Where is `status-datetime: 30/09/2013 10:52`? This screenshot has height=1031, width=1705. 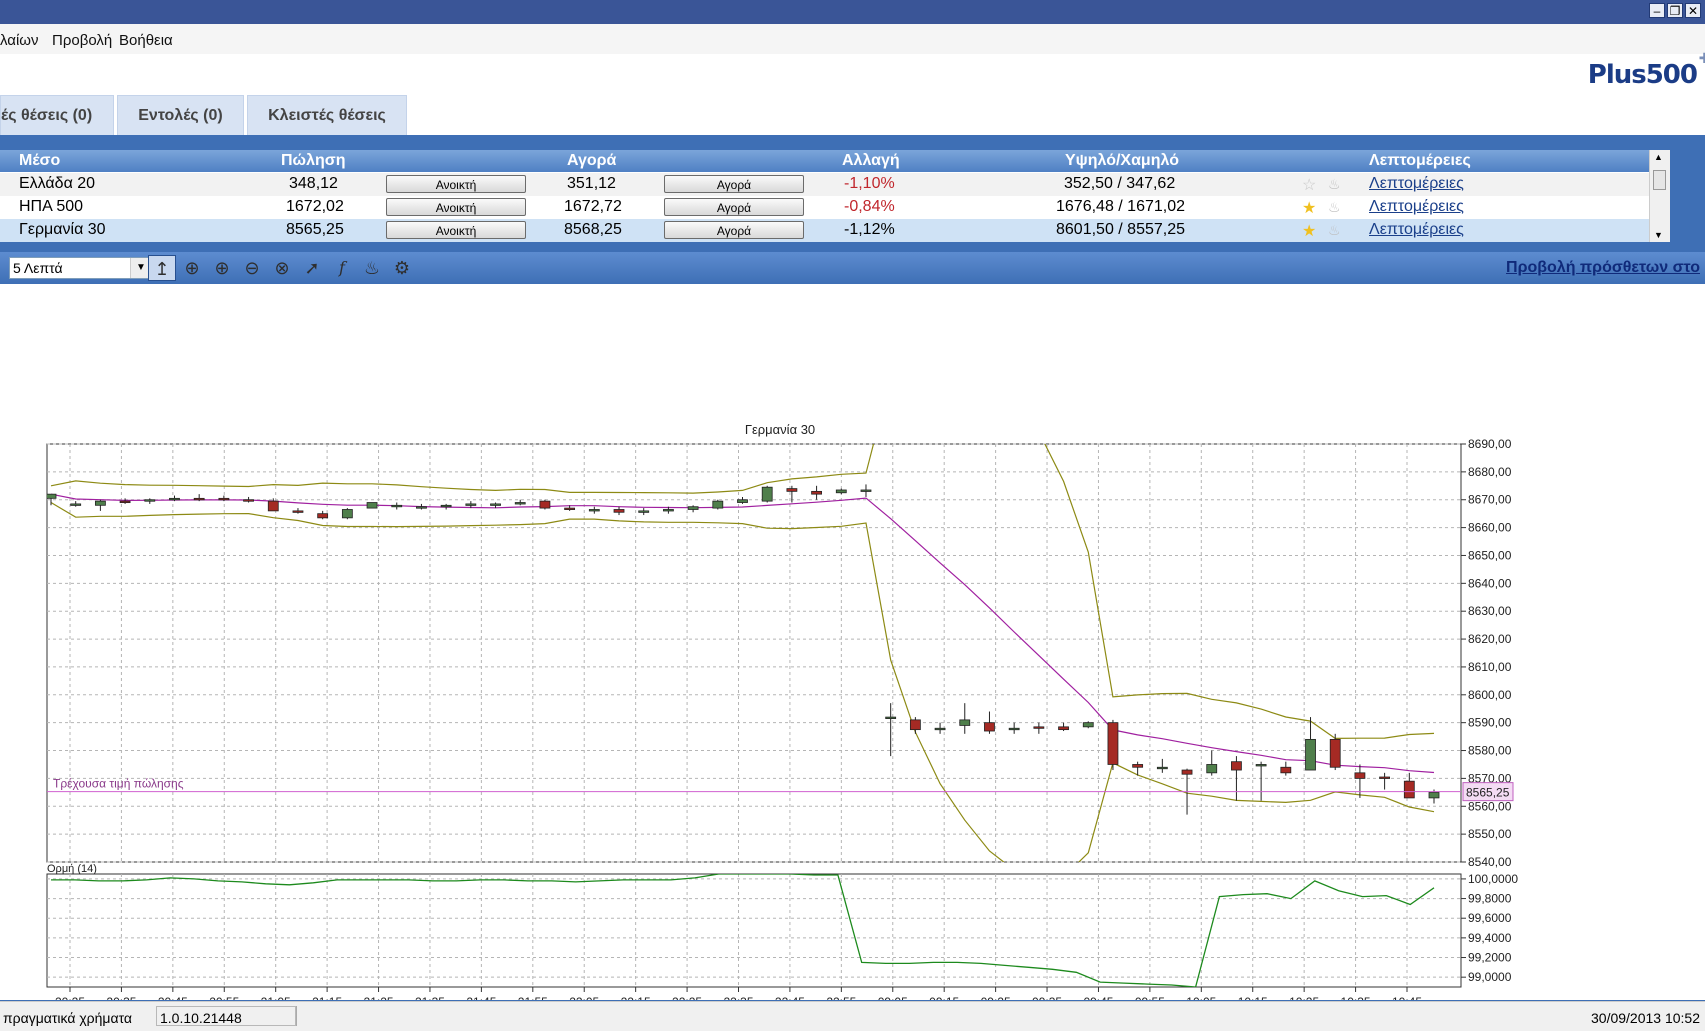 status-datetime: 30/09/2013 10:52 is located at coordinates (1645, 1018).